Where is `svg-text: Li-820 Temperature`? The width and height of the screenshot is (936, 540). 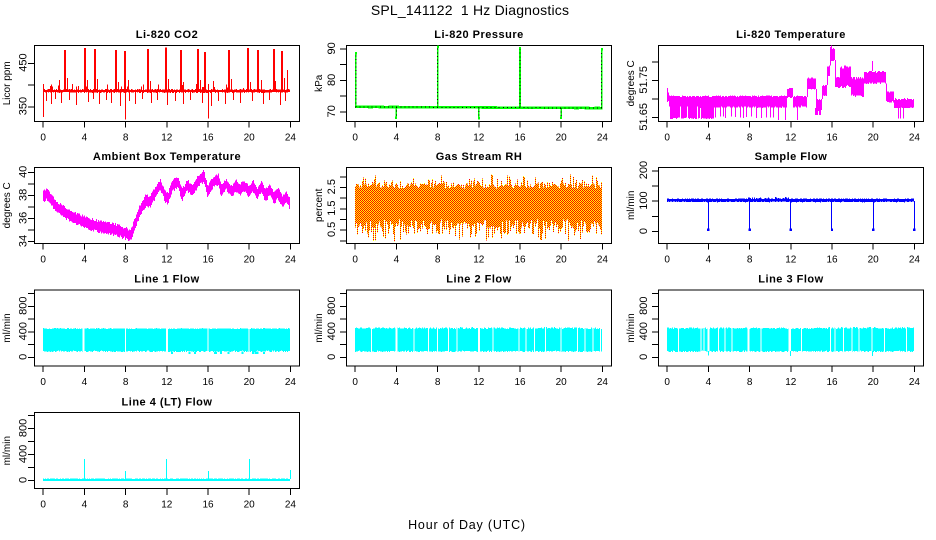
svg-text: Li-820 Temperature is located at coordinates (791, 35).